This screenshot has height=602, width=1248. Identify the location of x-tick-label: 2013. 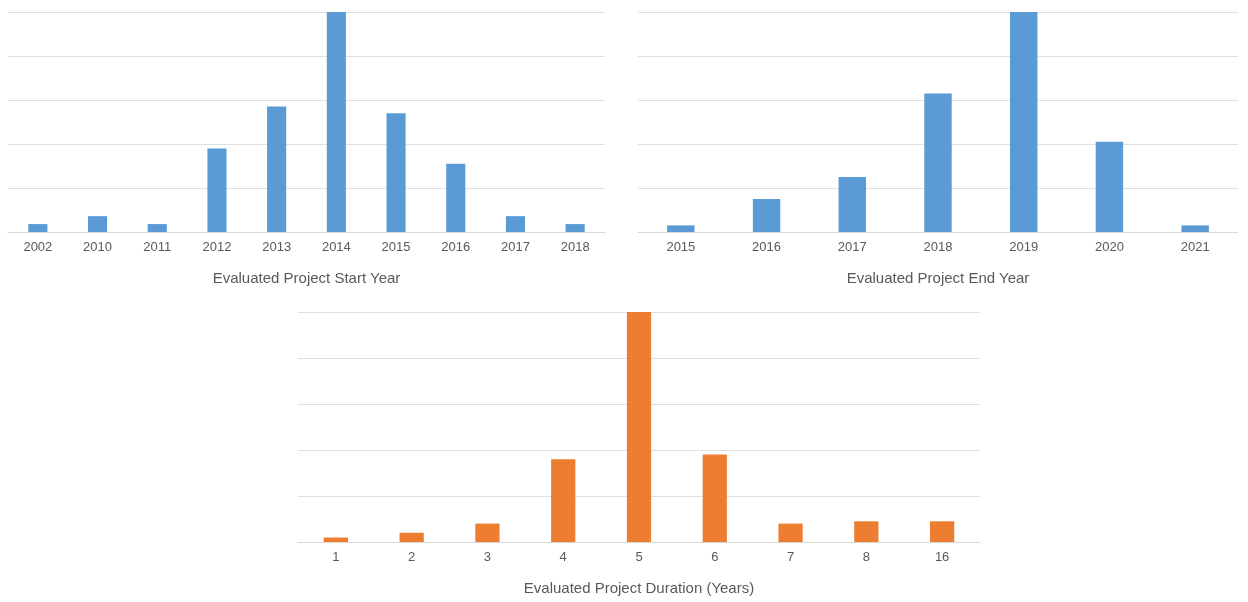
(277, 246).